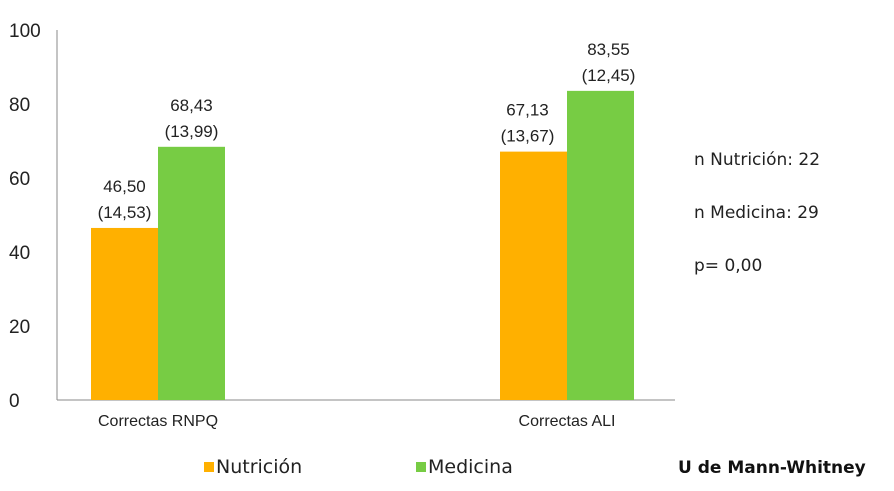 The width and height of the screenshot is (894, 491). I want to click on legend-item-nutricion: Nutrición, so click(253, 467).